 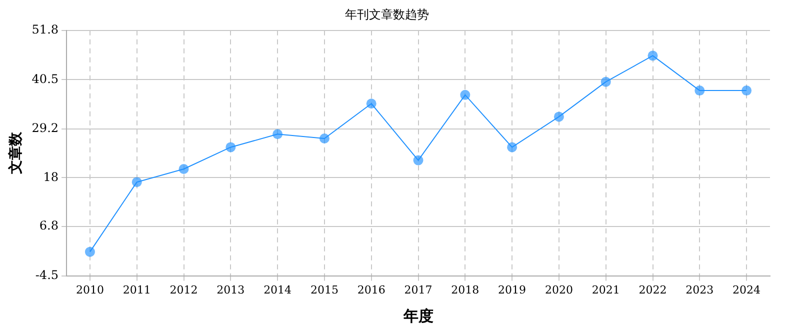 I want to click on x-tick-label: 2018, so click(x=465, y=289).